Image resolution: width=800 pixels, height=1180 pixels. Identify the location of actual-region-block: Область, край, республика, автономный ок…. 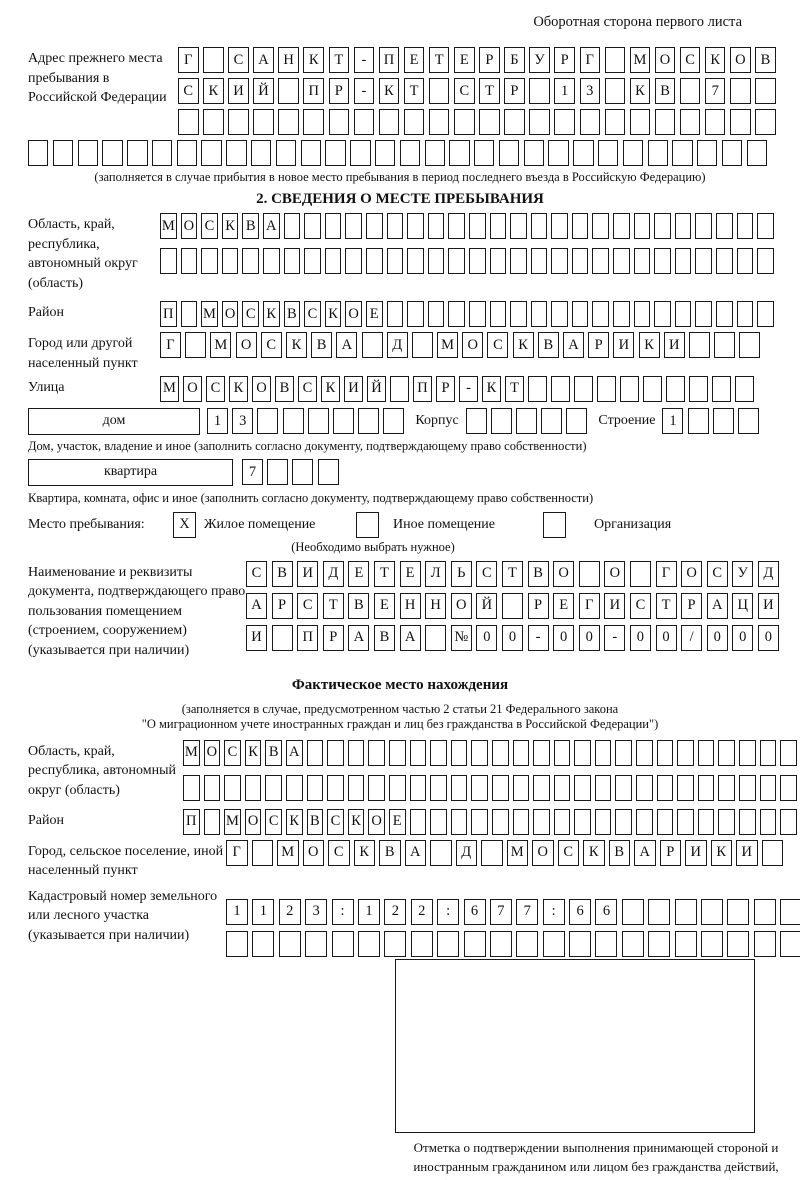
(412, 770).